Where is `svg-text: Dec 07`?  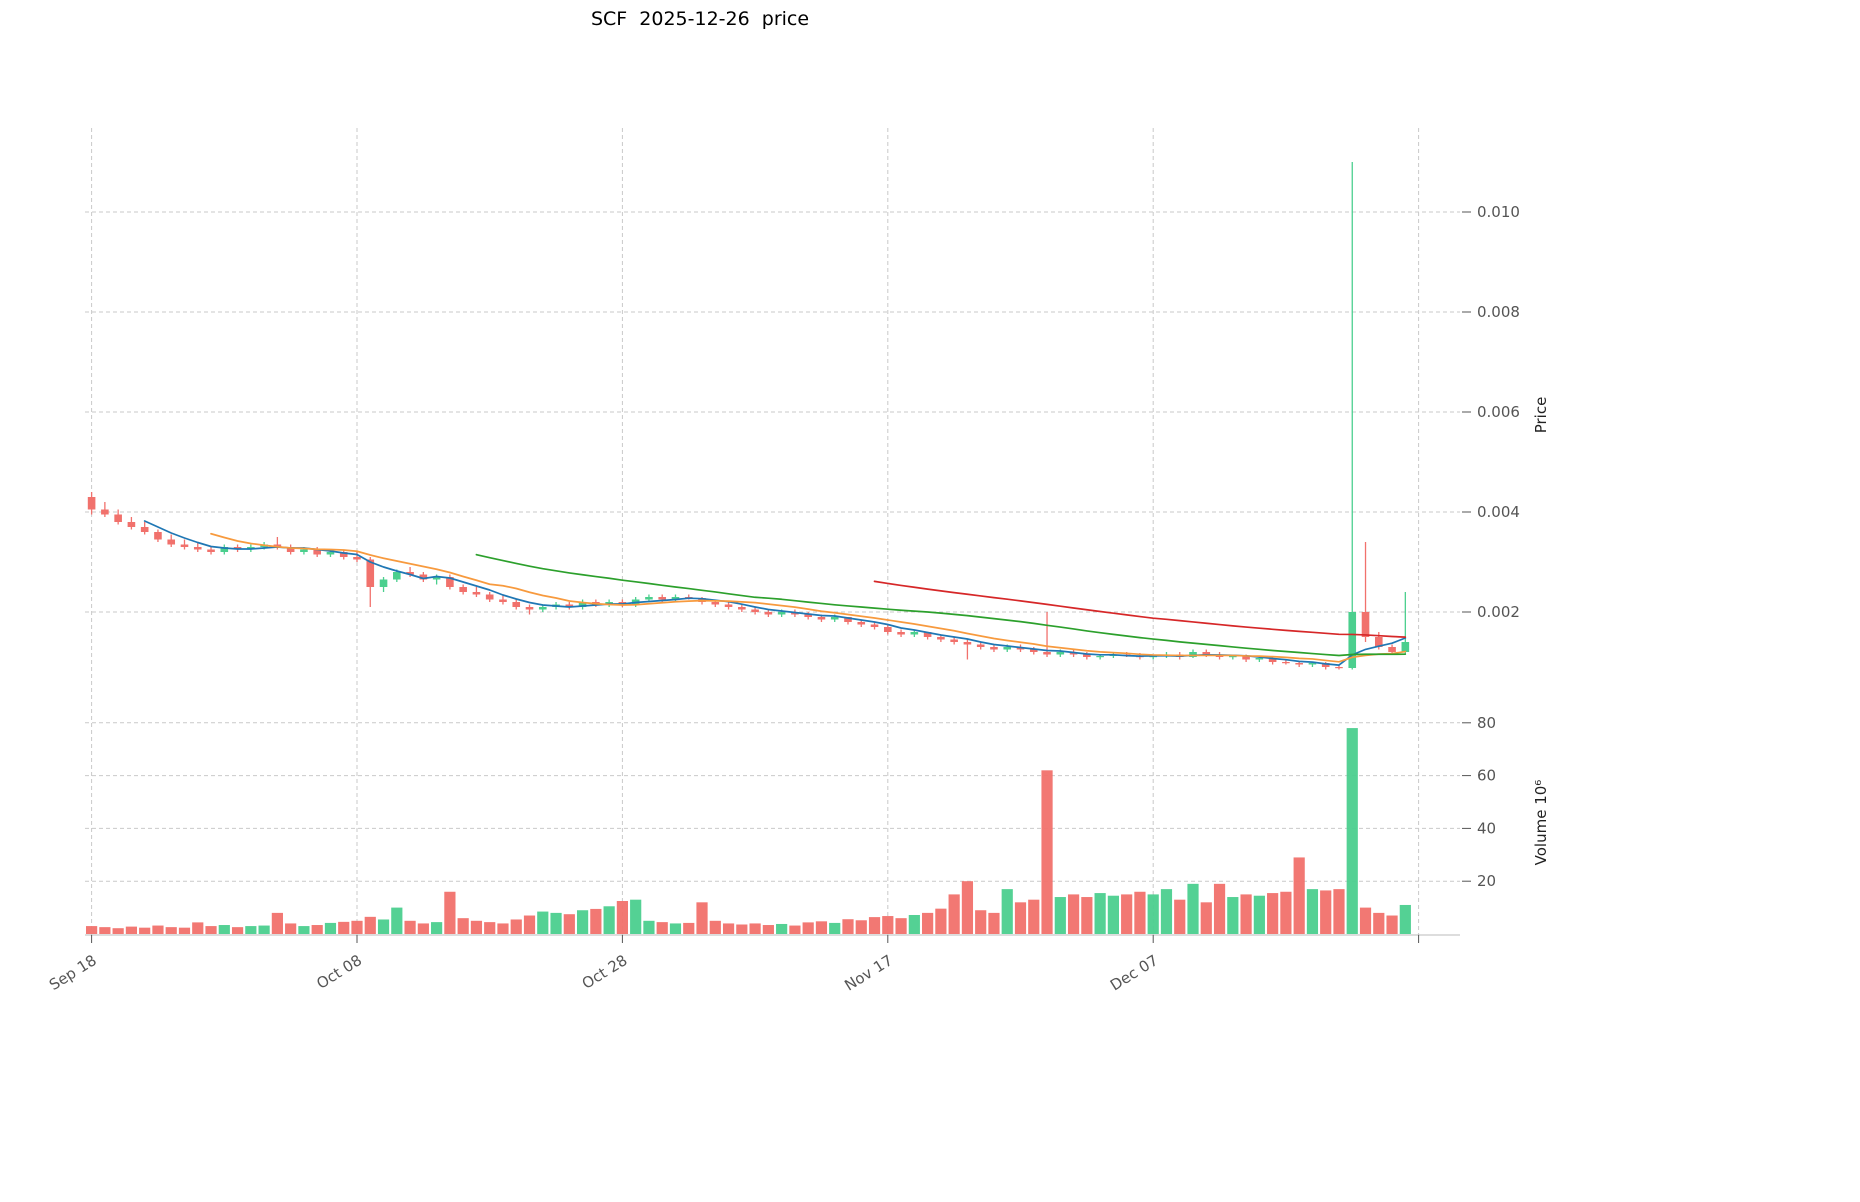 svg-text: Dec 07 is located at coordinates (1134, 972).